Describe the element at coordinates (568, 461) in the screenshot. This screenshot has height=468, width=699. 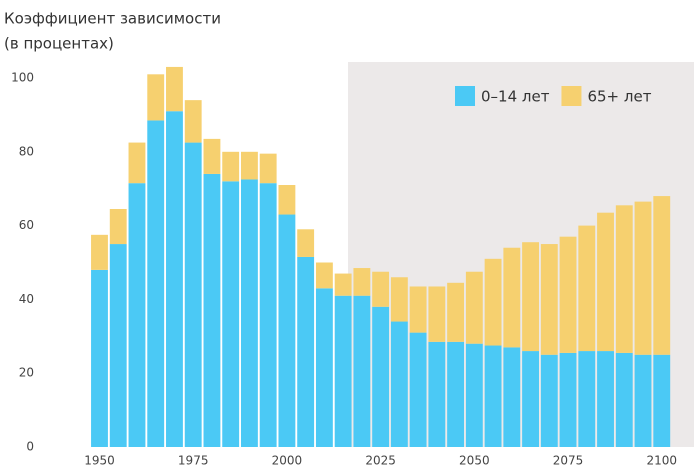
I see `x-tick-label: 2075` at that location.